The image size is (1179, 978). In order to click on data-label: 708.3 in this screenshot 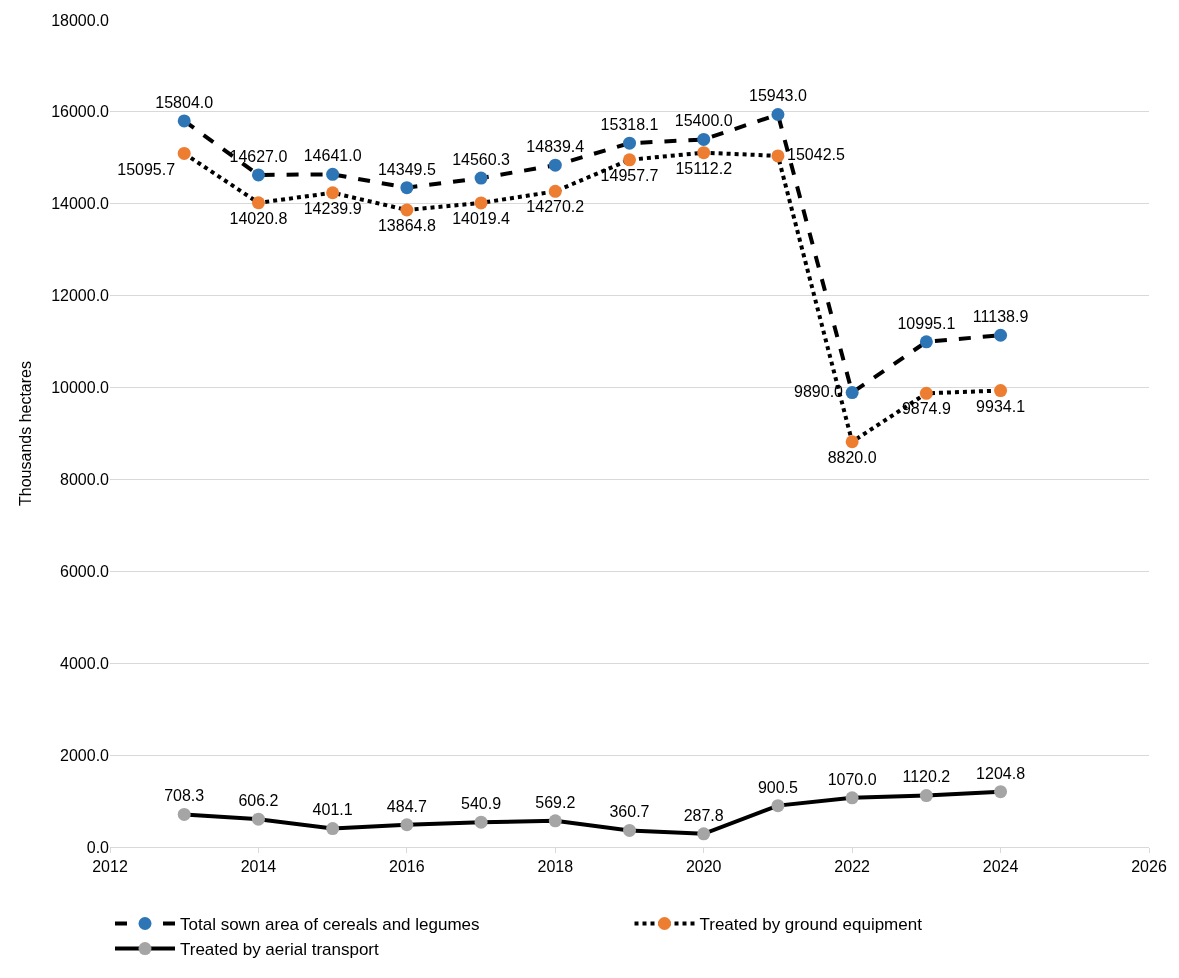, I will do `click(184, 796)`.